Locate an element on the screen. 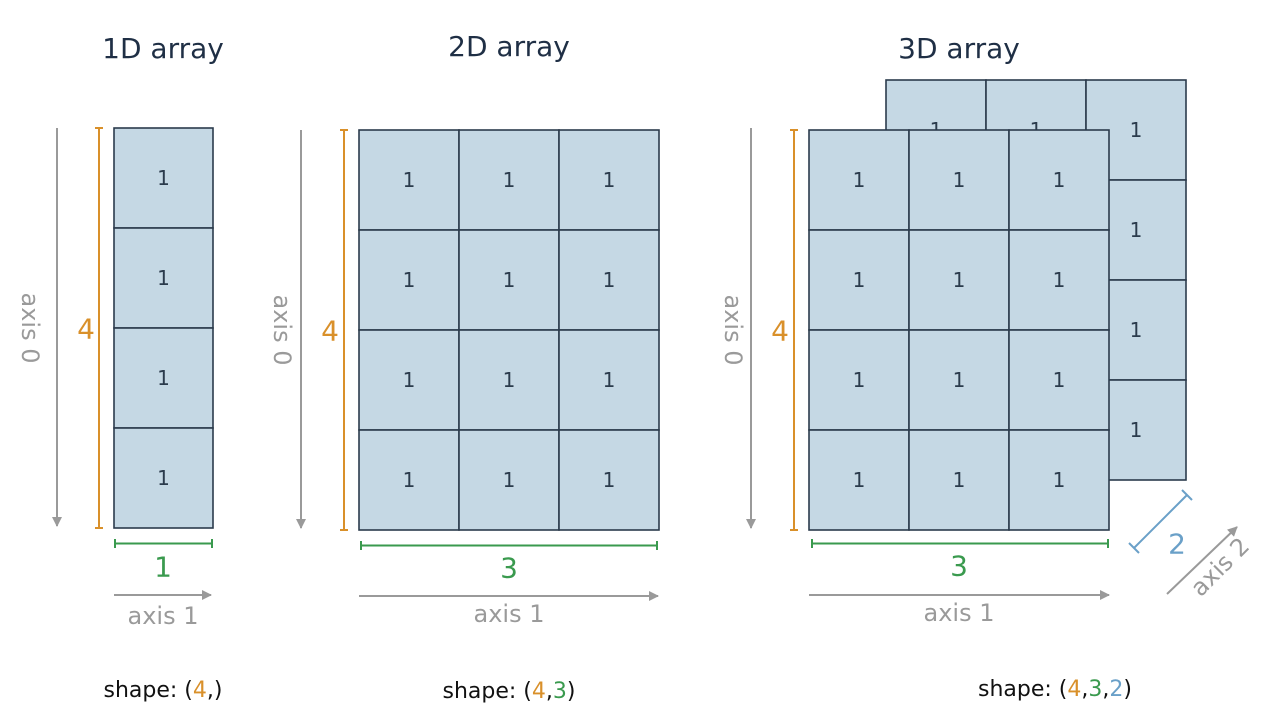 The height and width of the screenshot is (724, 1280). array-3d-front-layer: 1 1 1 1 1 1 1 1 1 1 1 1 is located at coordinates (959, 330).